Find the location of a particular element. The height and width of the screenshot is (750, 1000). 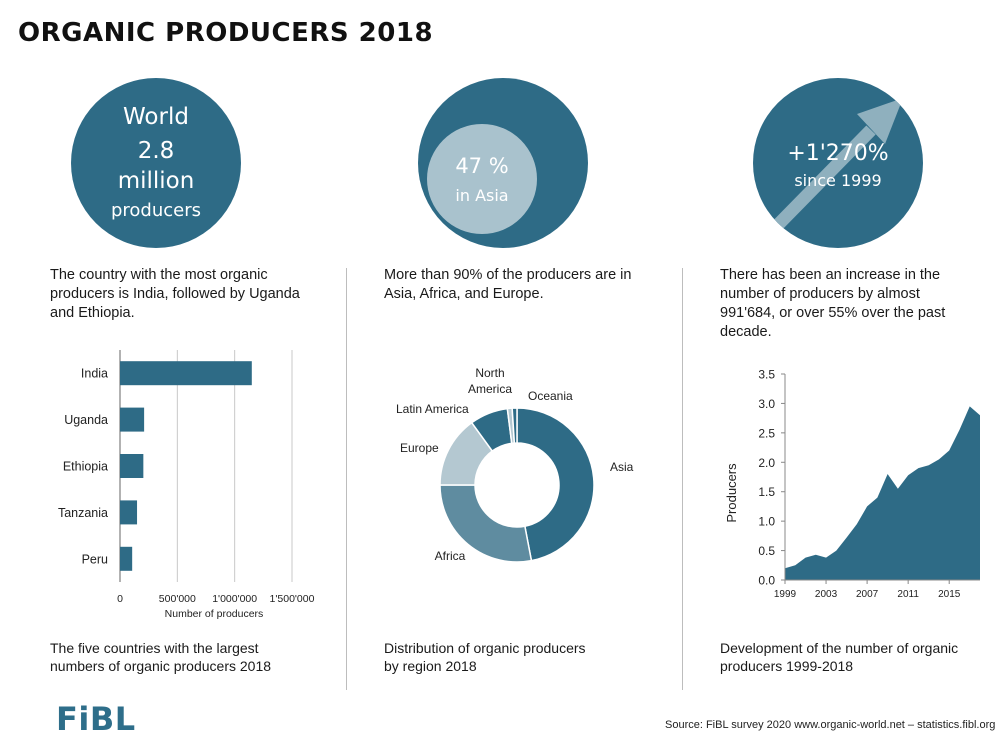

growth-circle is located at coordinates (838, 163).